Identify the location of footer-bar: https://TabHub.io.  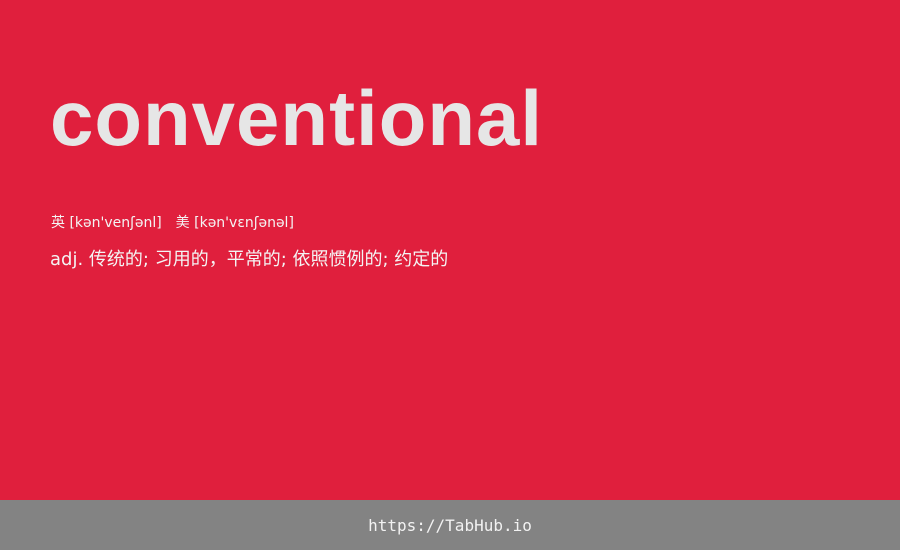
(450, 525).